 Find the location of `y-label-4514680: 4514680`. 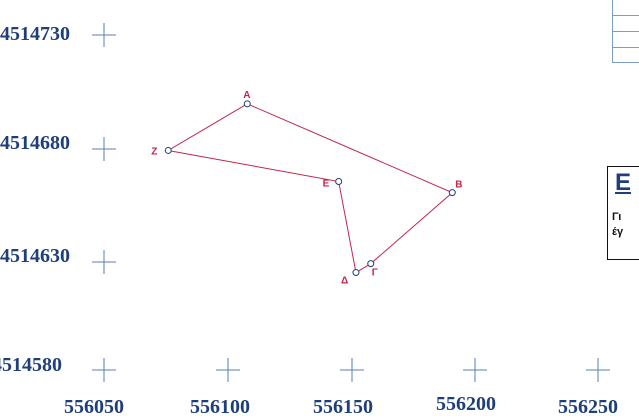

y-label-4514680: 4514680 is located at coordinates (35, 143).